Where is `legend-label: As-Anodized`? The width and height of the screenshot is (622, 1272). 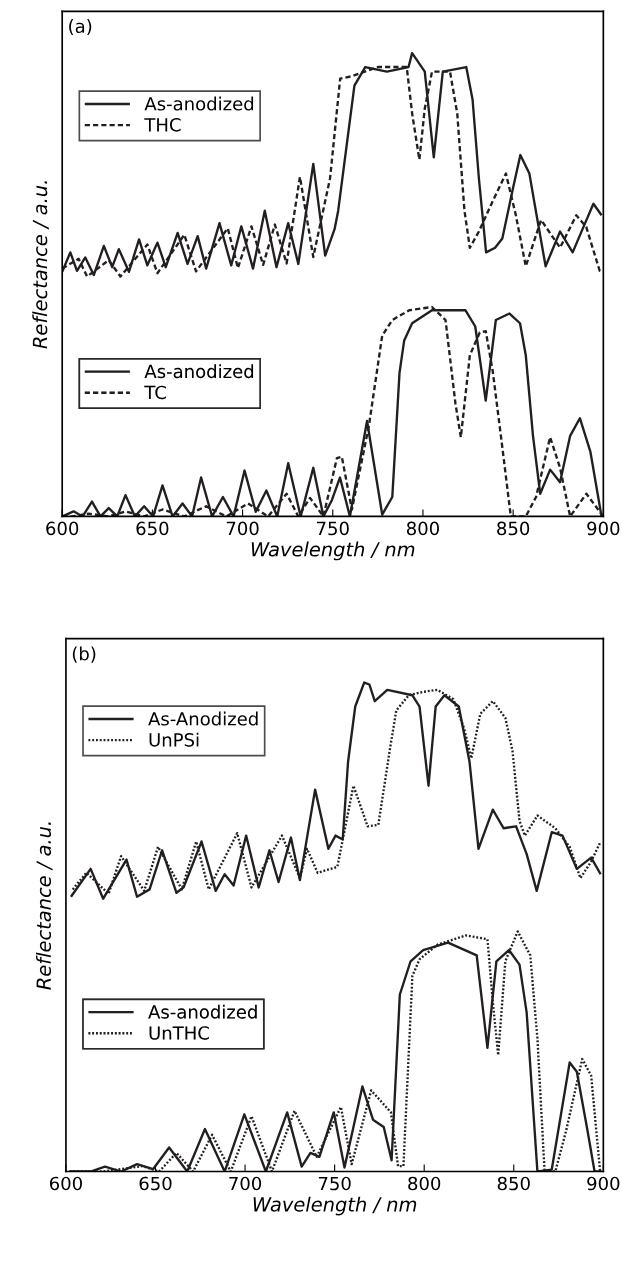
legend-label: As-Anodized is located at coordinates (203, 718).